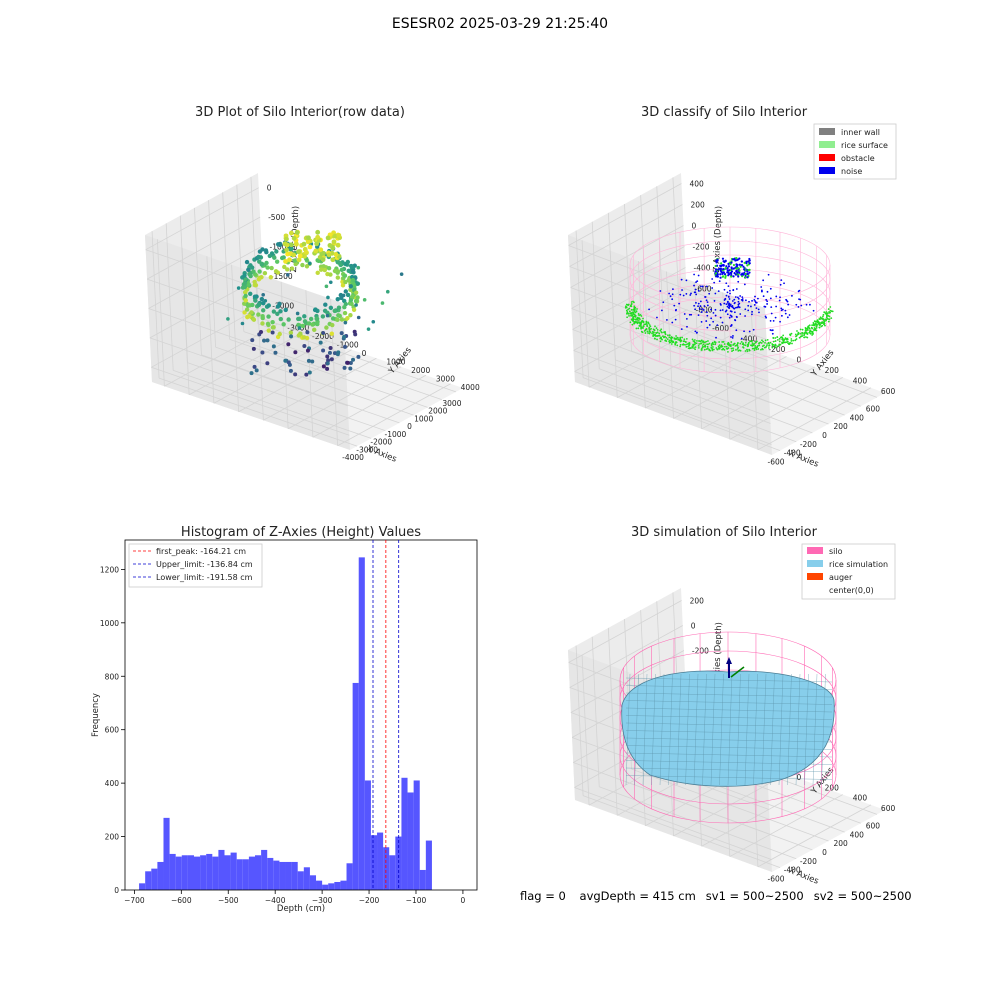  Describe the element at coordinates (395, 361) in the screenshot. I see `y-tick-label: 1000` at that location.